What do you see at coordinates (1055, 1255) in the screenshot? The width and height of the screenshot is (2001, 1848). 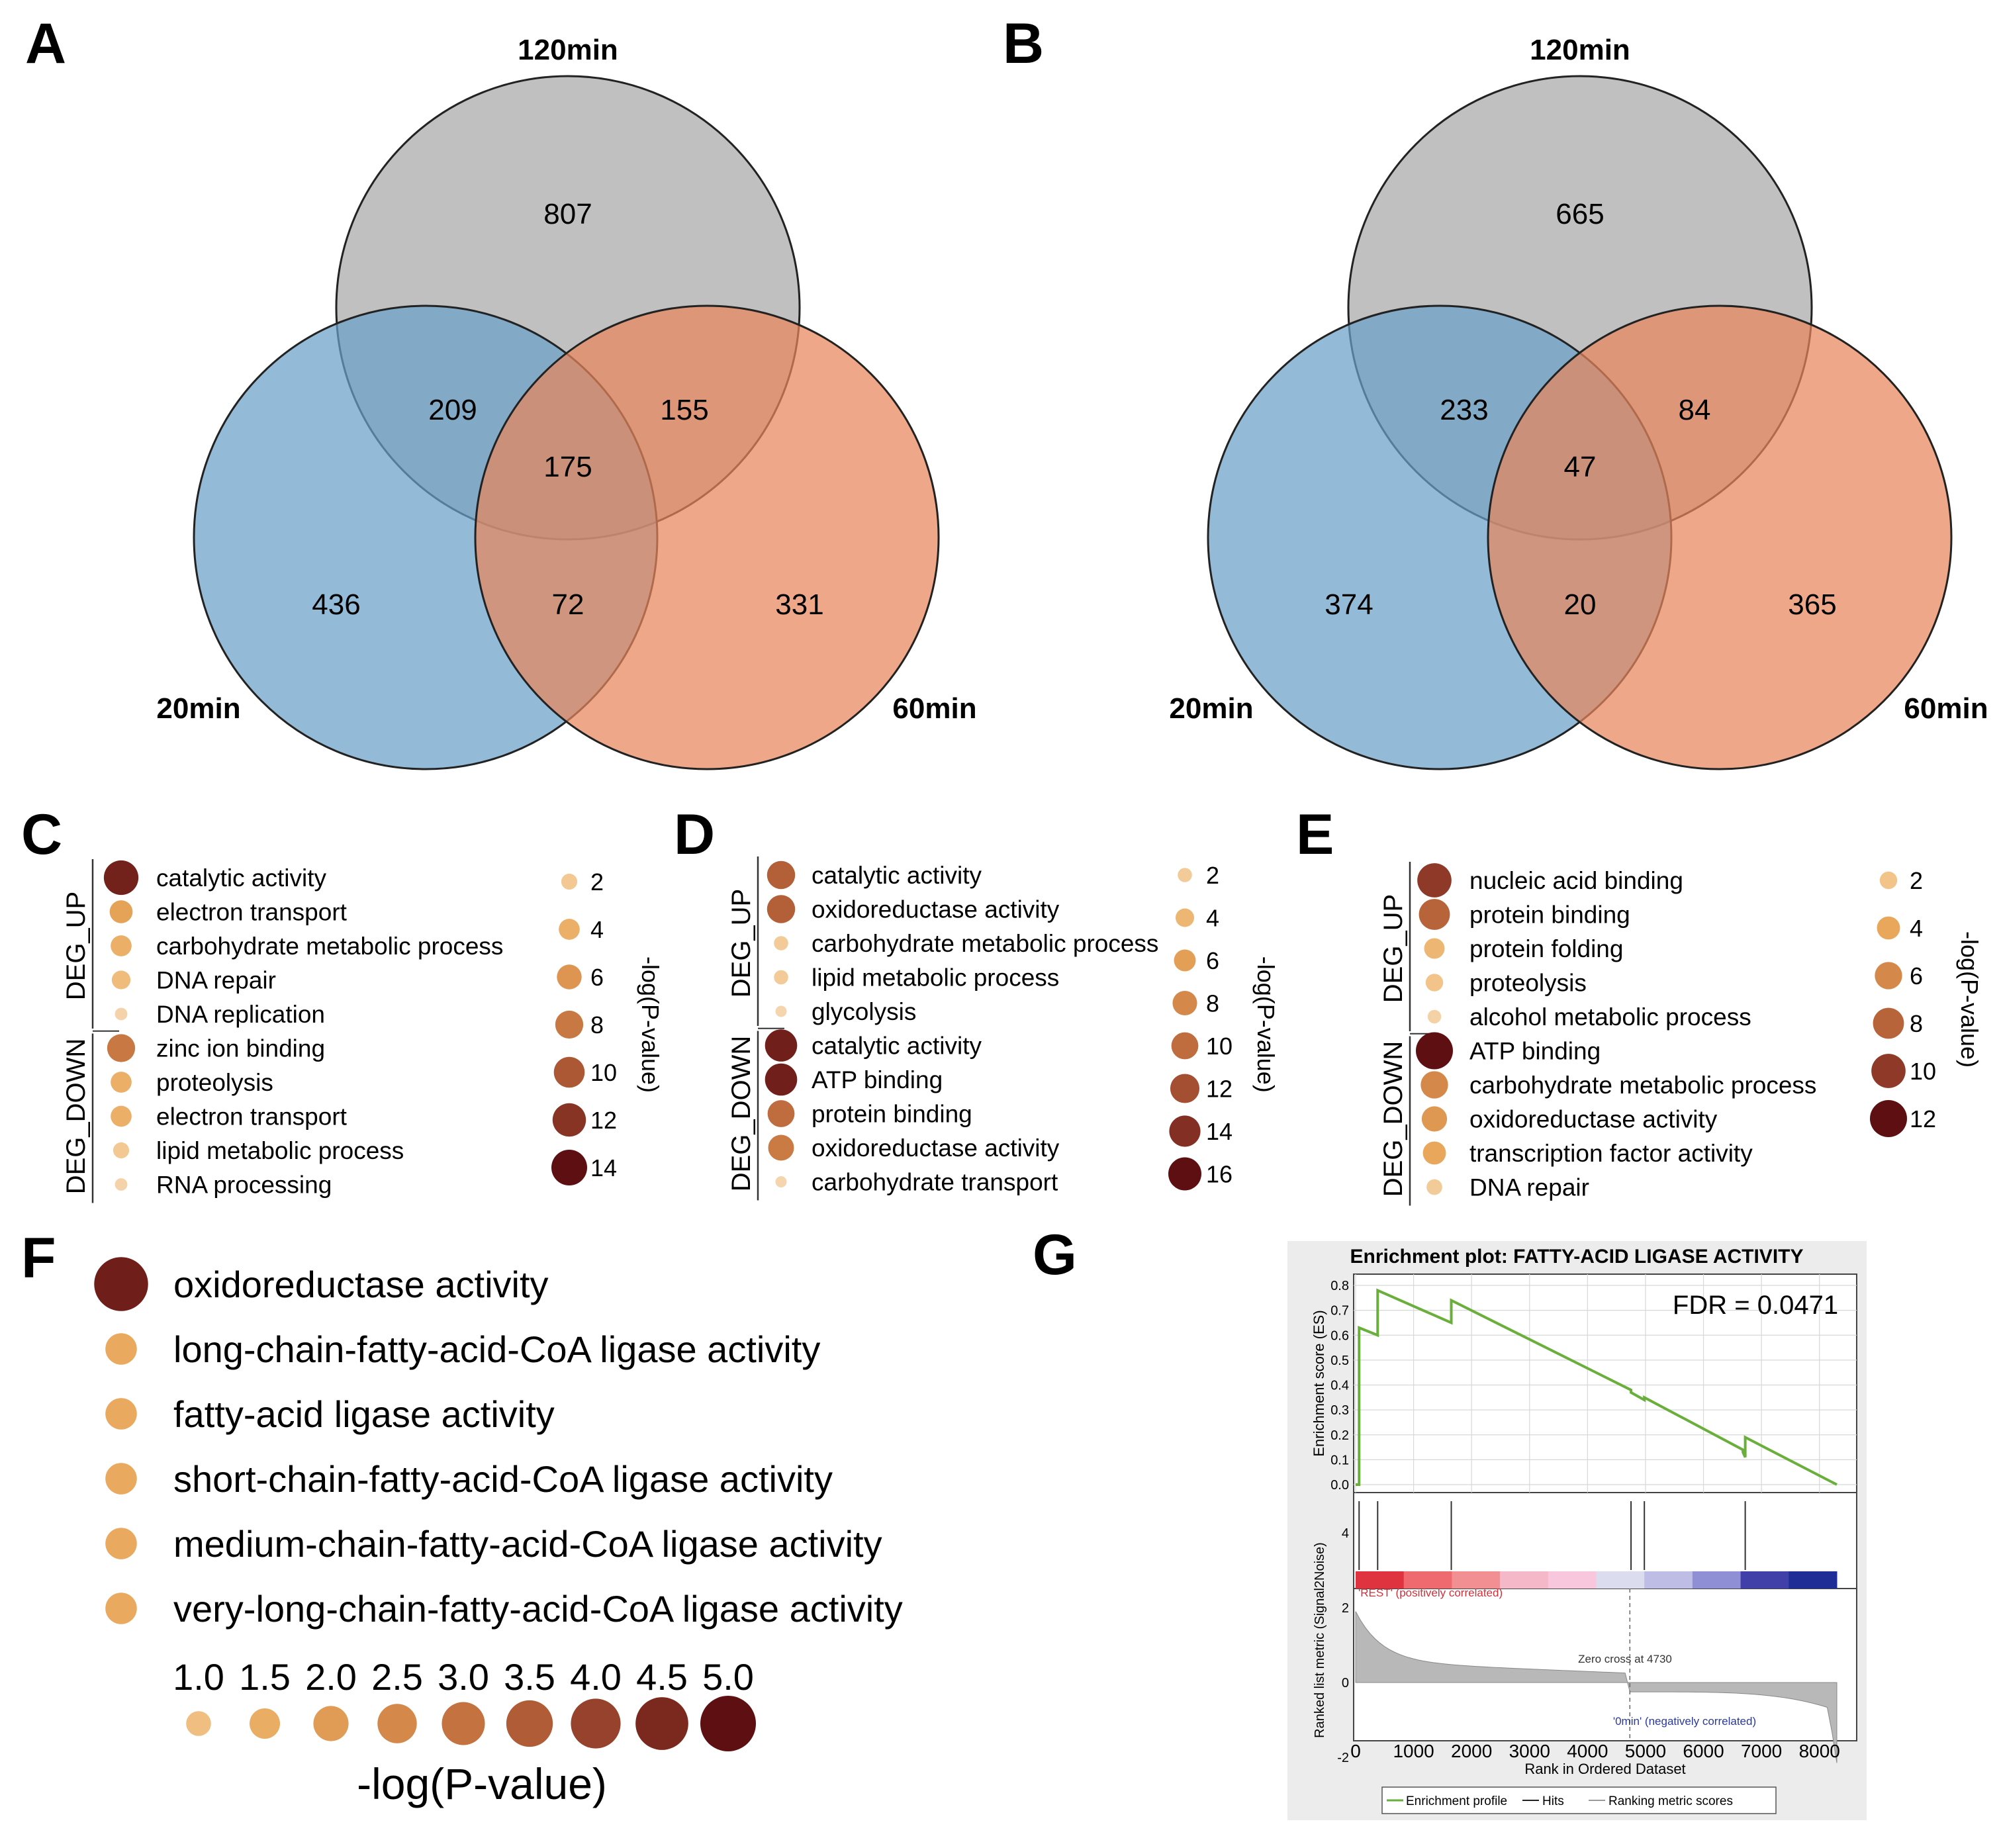 I see `panel-label-g: G` at bounding box center [1055, 1255].